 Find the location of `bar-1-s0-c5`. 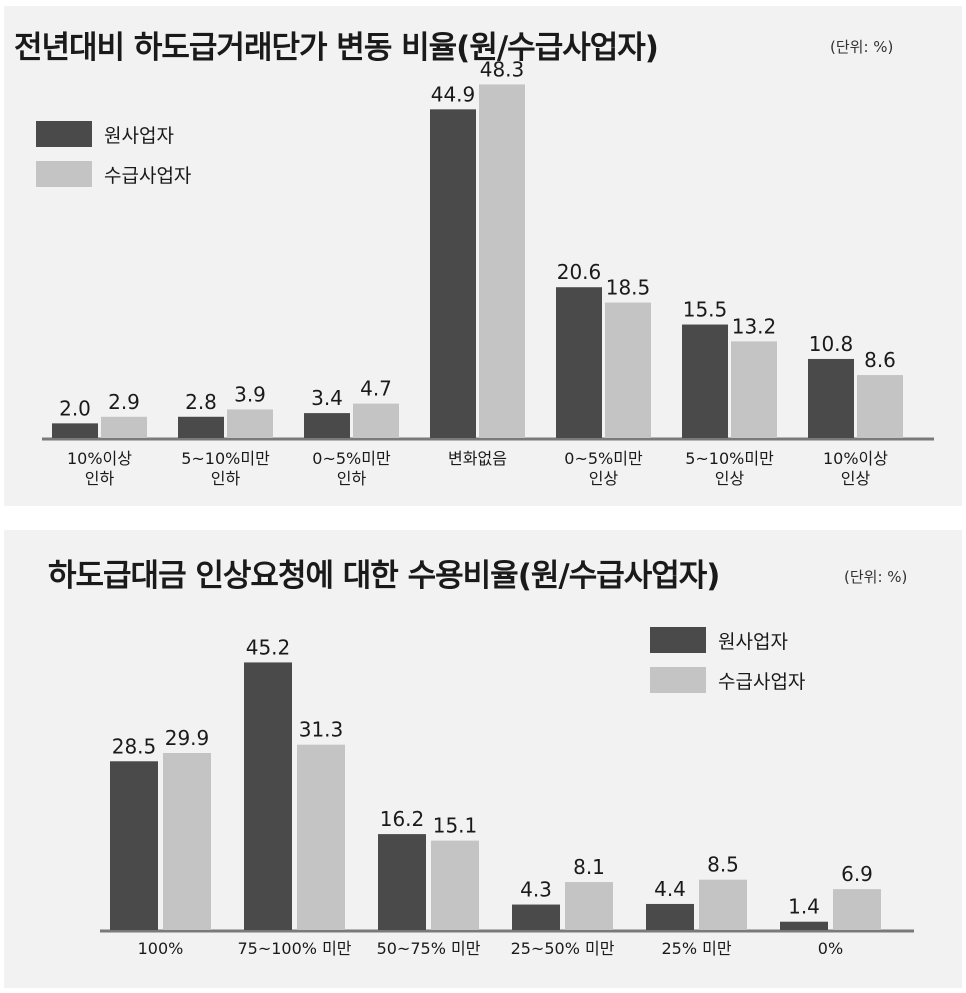

bar-1-s0-c5 is located at coordinates (705, 381).